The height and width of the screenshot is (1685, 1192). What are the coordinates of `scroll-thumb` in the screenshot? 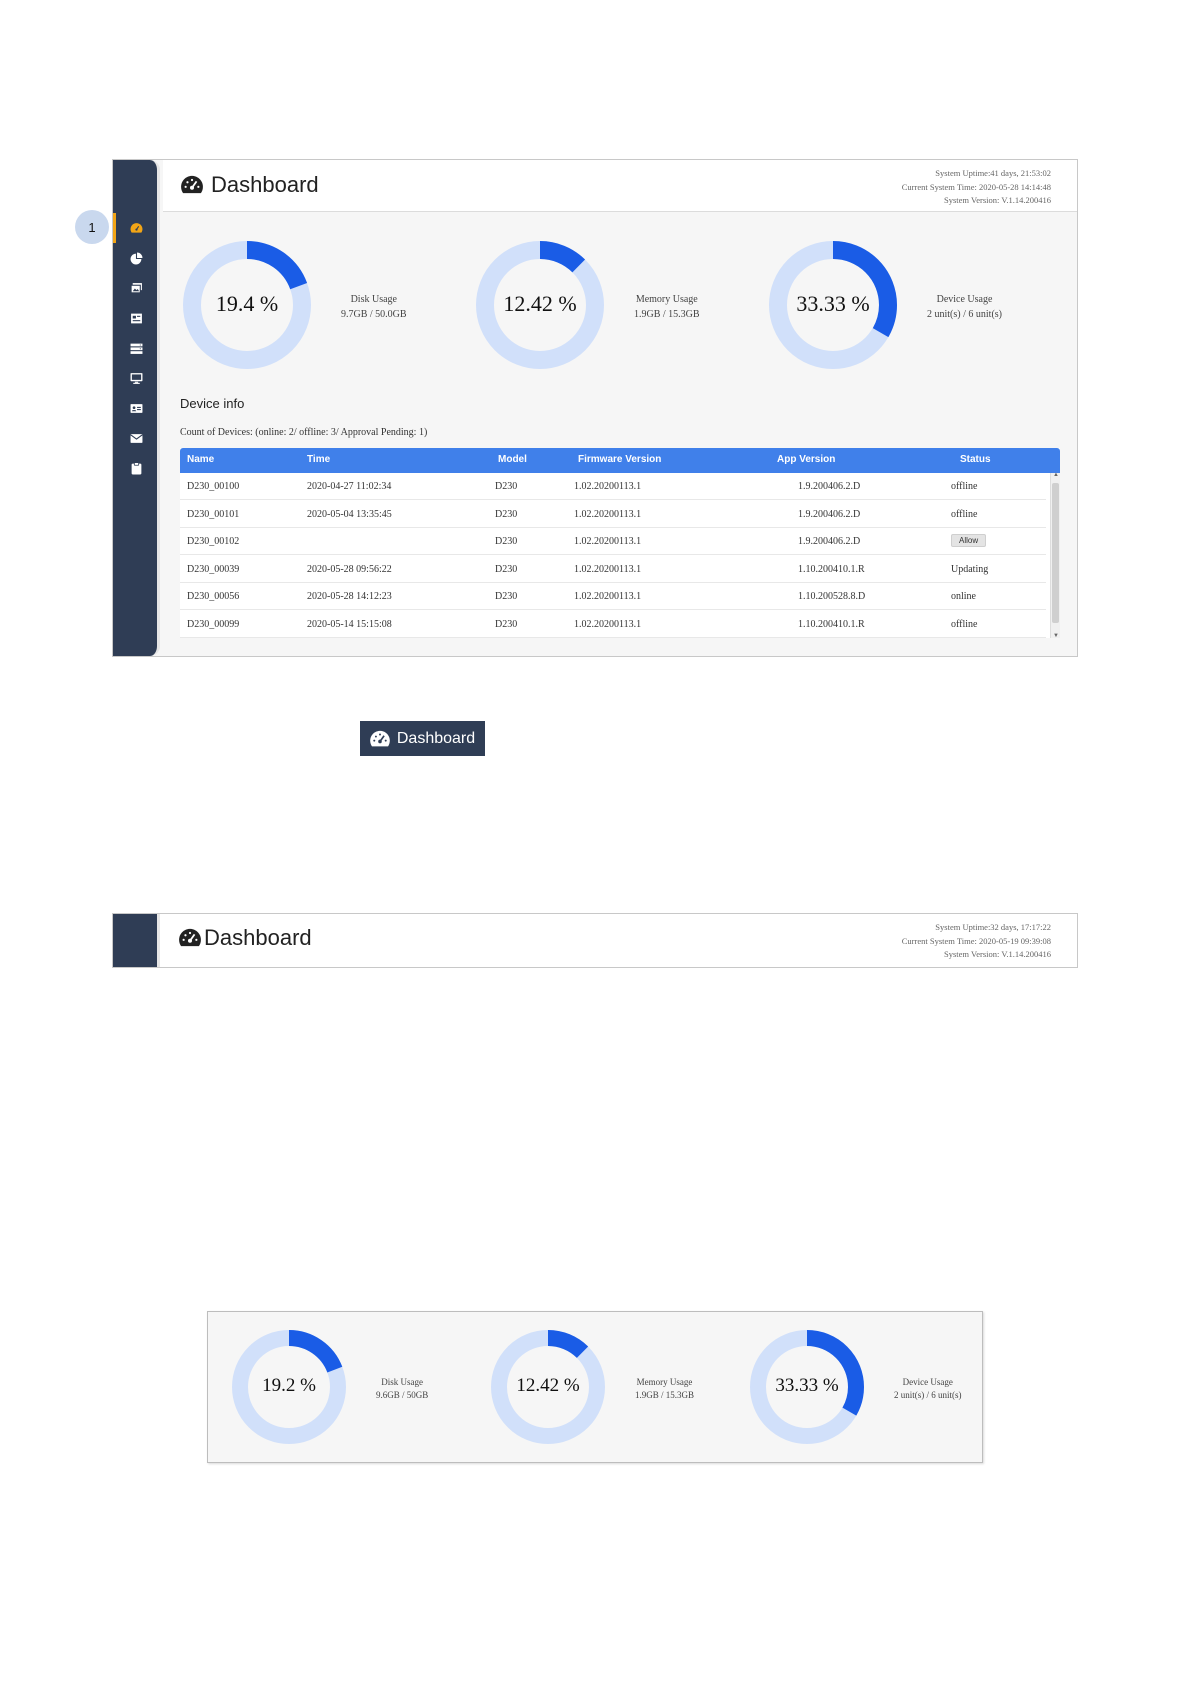 It's located at (1055, 553).